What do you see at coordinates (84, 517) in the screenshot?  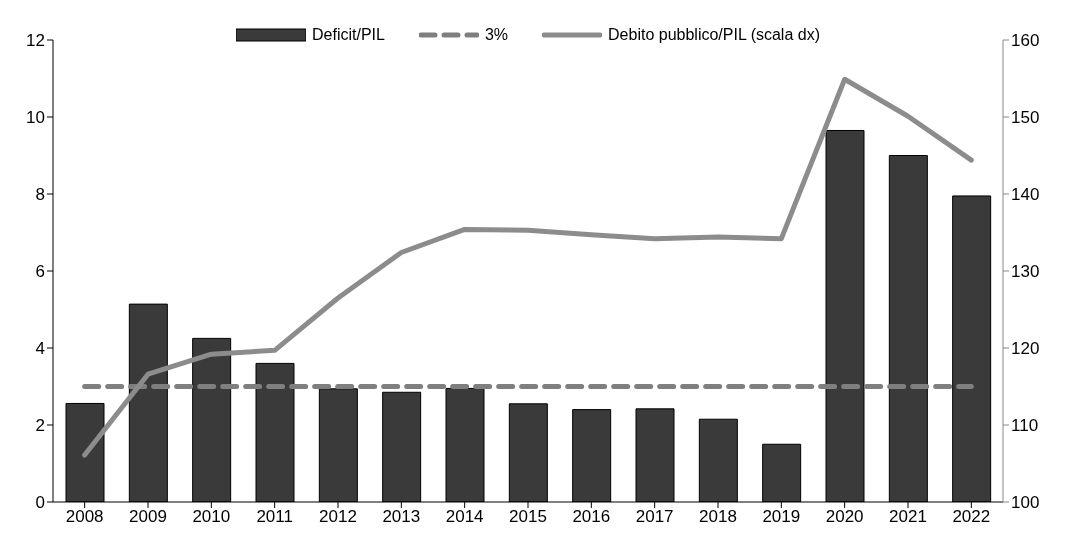 I see `x-tick-label: 2008` at bounding box center [84, 517].